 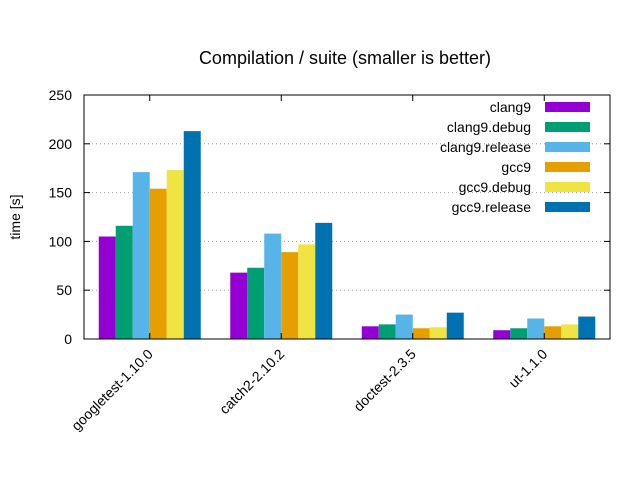 What do you see at coordinates (64, 290) in the screenshot?
I see `y-tick-label: 50` at bounding box center [64, 290].